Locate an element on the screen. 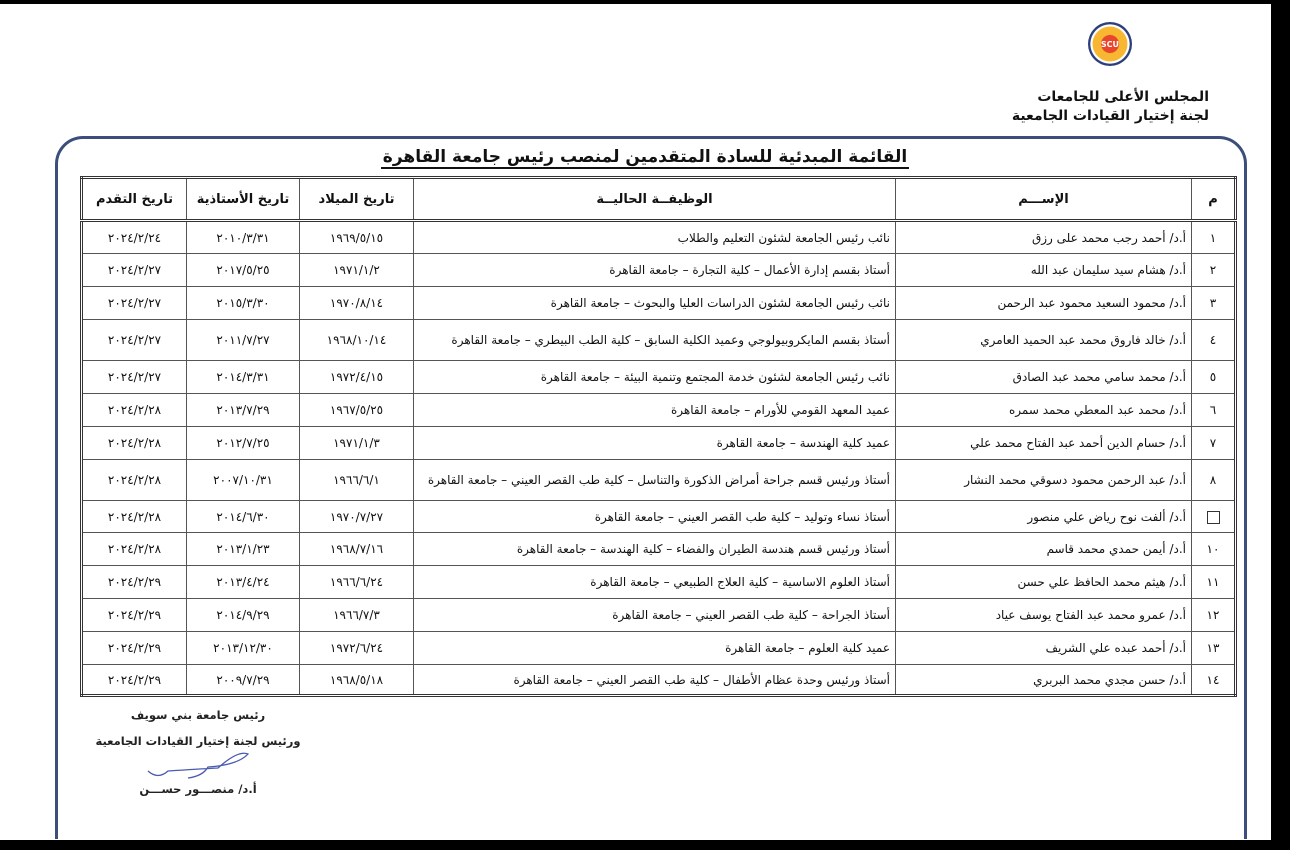 Image resolution: width=1290 pixels, height=850 pixels. col-birth-date: تاريخ الميلاد is located at coordinates (356, 199).